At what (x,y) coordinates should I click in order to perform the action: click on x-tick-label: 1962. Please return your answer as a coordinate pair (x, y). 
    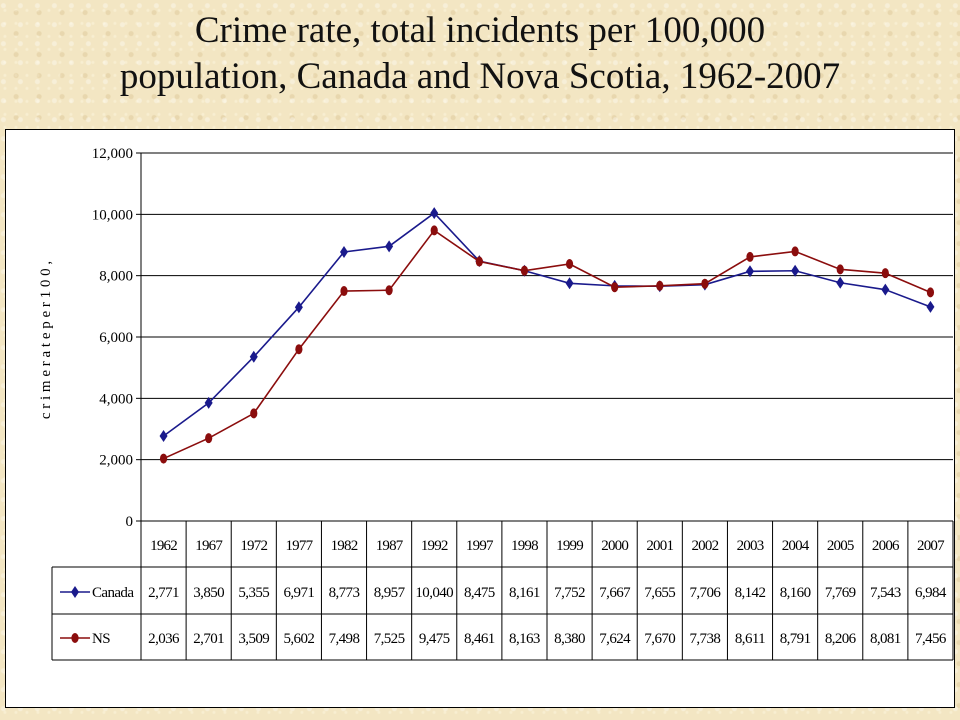
    Looking at the image, I should click on (163, 546).